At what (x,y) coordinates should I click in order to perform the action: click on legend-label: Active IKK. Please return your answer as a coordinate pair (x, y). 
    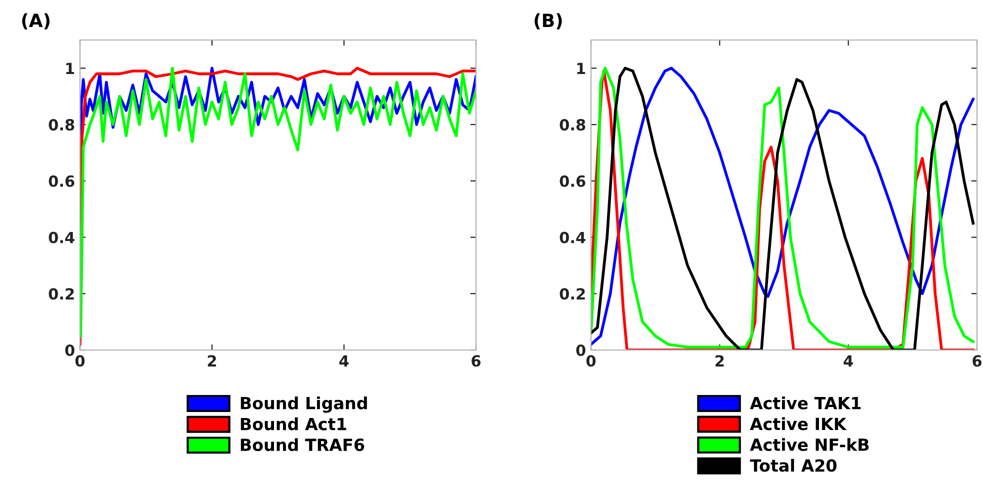
    Looking at the image, I should click on (798, 423).